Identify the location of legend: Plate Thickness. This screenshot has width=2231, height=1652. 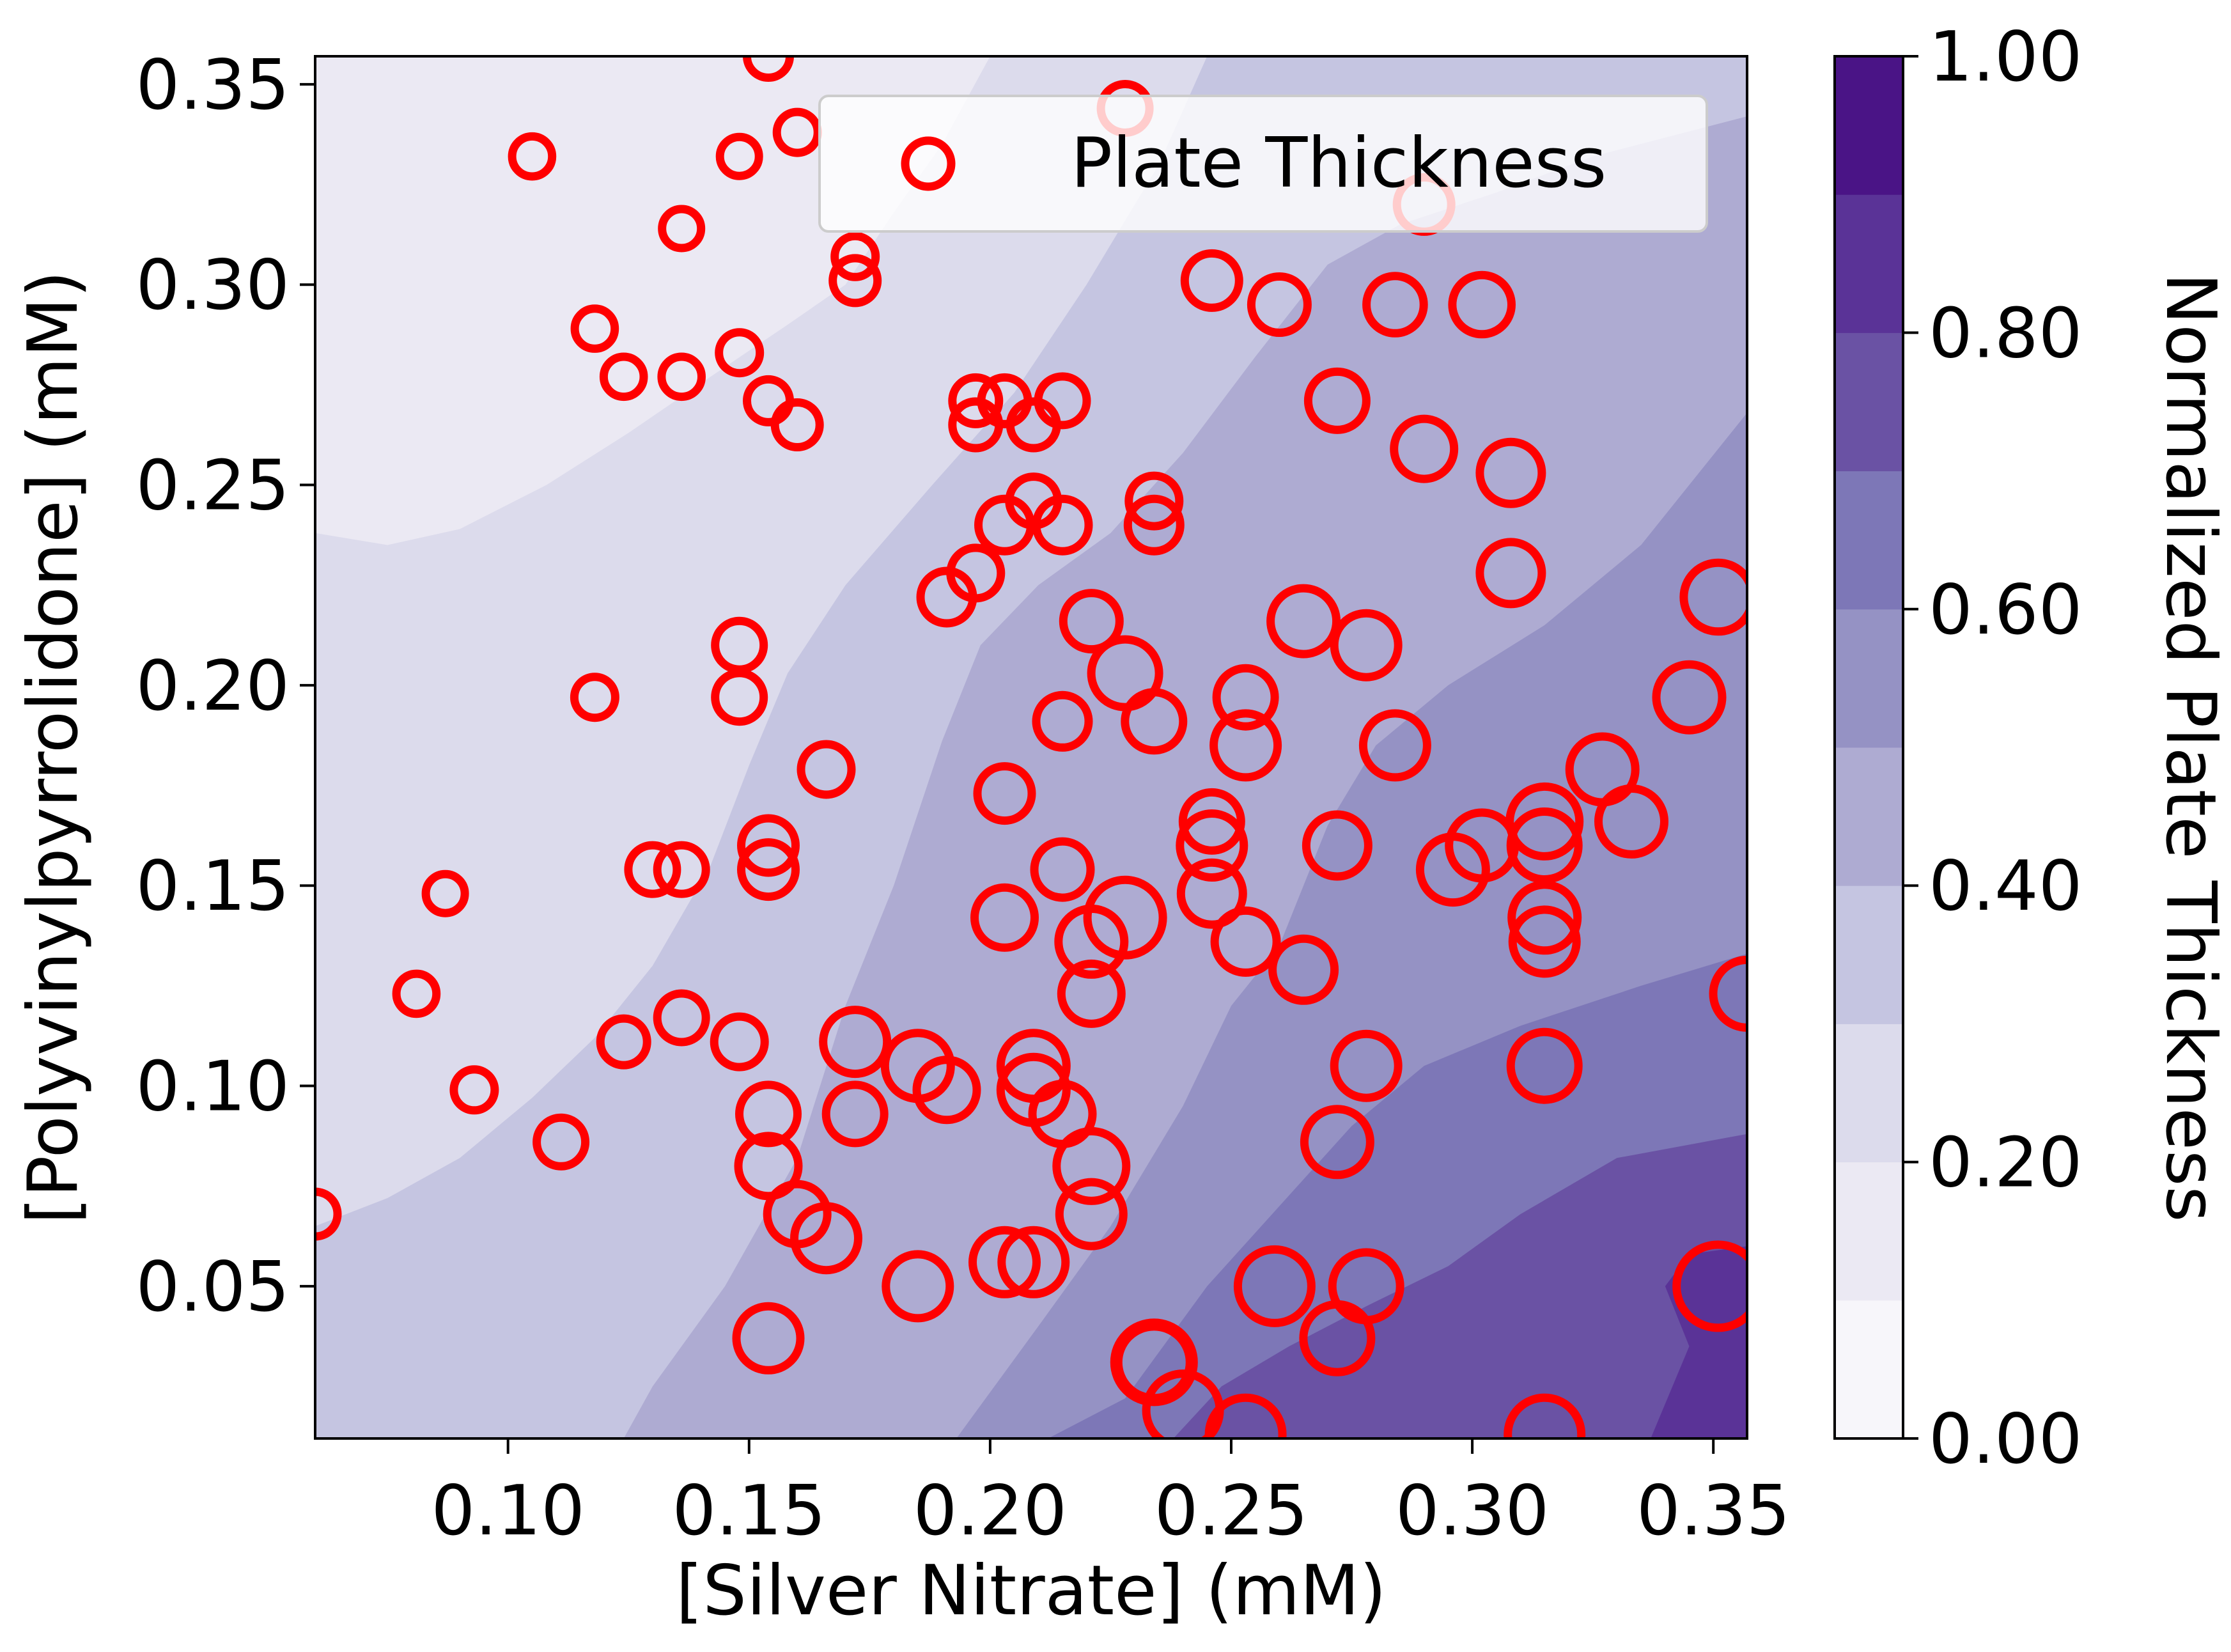
(1263, 164).